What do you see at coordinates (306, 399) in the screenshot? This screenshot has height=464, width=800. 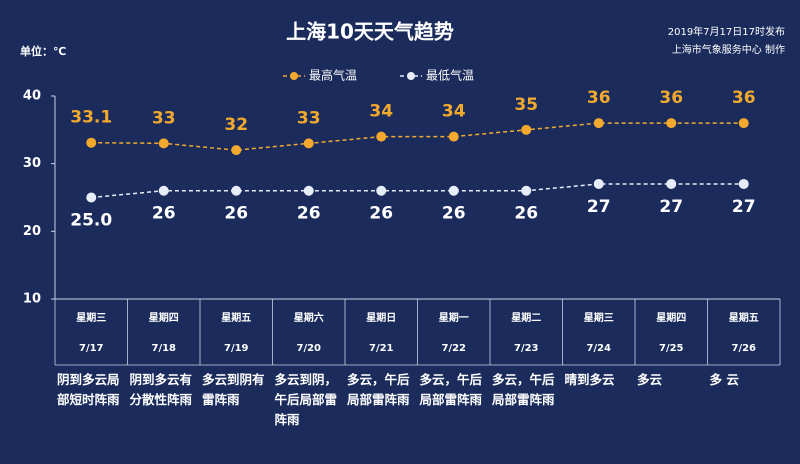 I see `weather-text: 多云到阴，午后局部雷阵雨` at bounding box center [306, 399].